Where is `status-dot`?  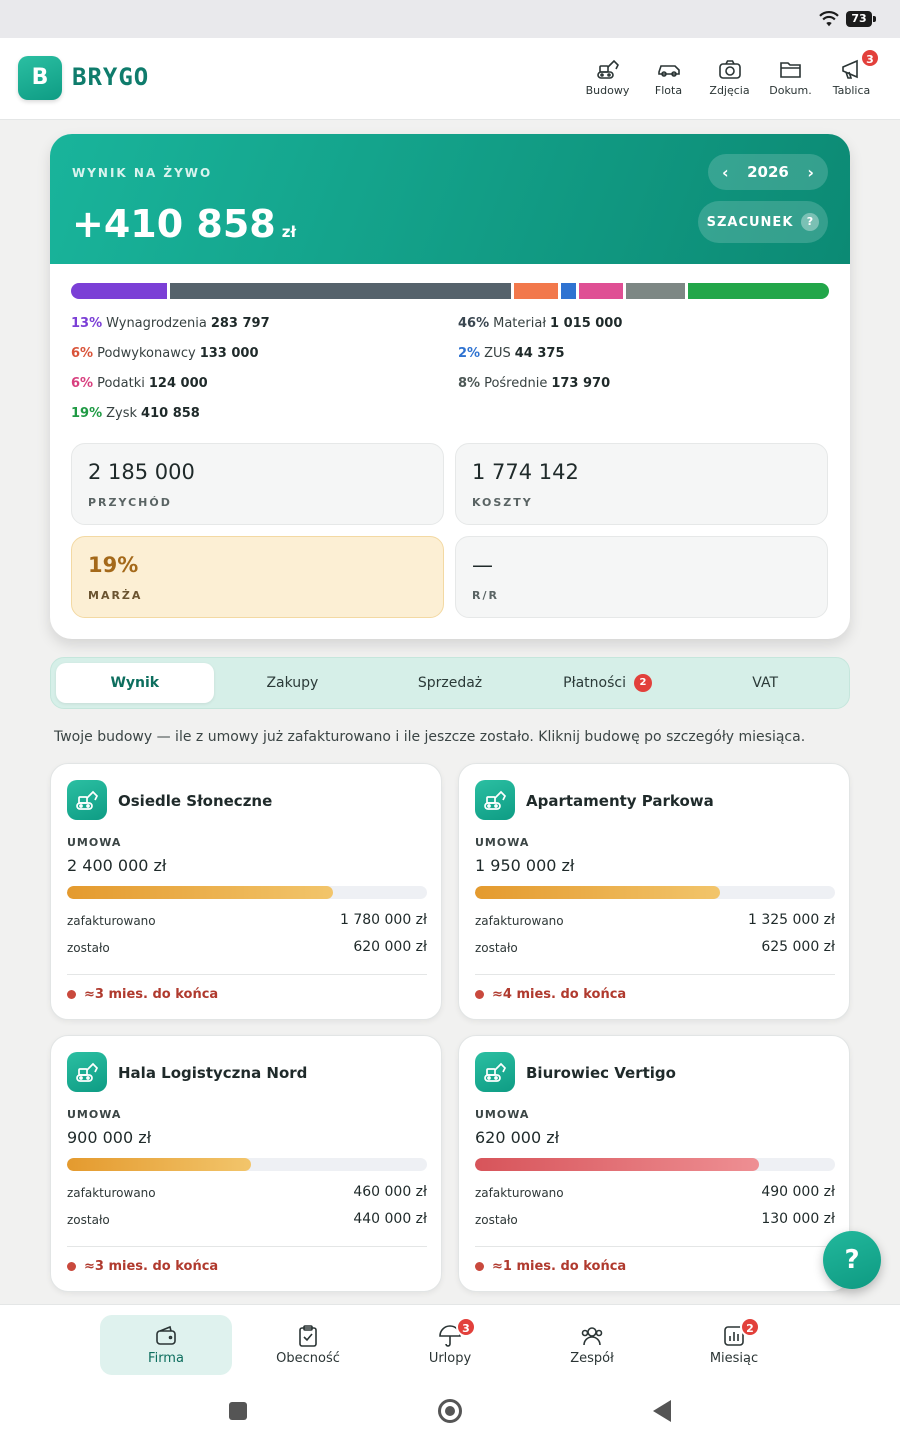
status-dot is located at coordinates (71, 994).